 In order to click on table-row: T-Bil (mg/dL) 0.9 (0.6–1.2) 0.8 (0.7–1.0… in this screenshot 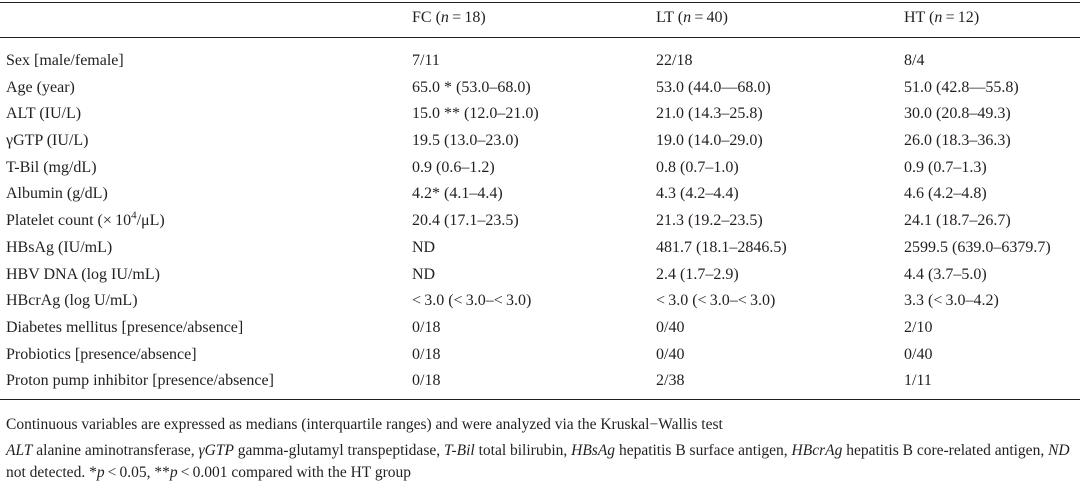, I will do `click(540, 168)`.